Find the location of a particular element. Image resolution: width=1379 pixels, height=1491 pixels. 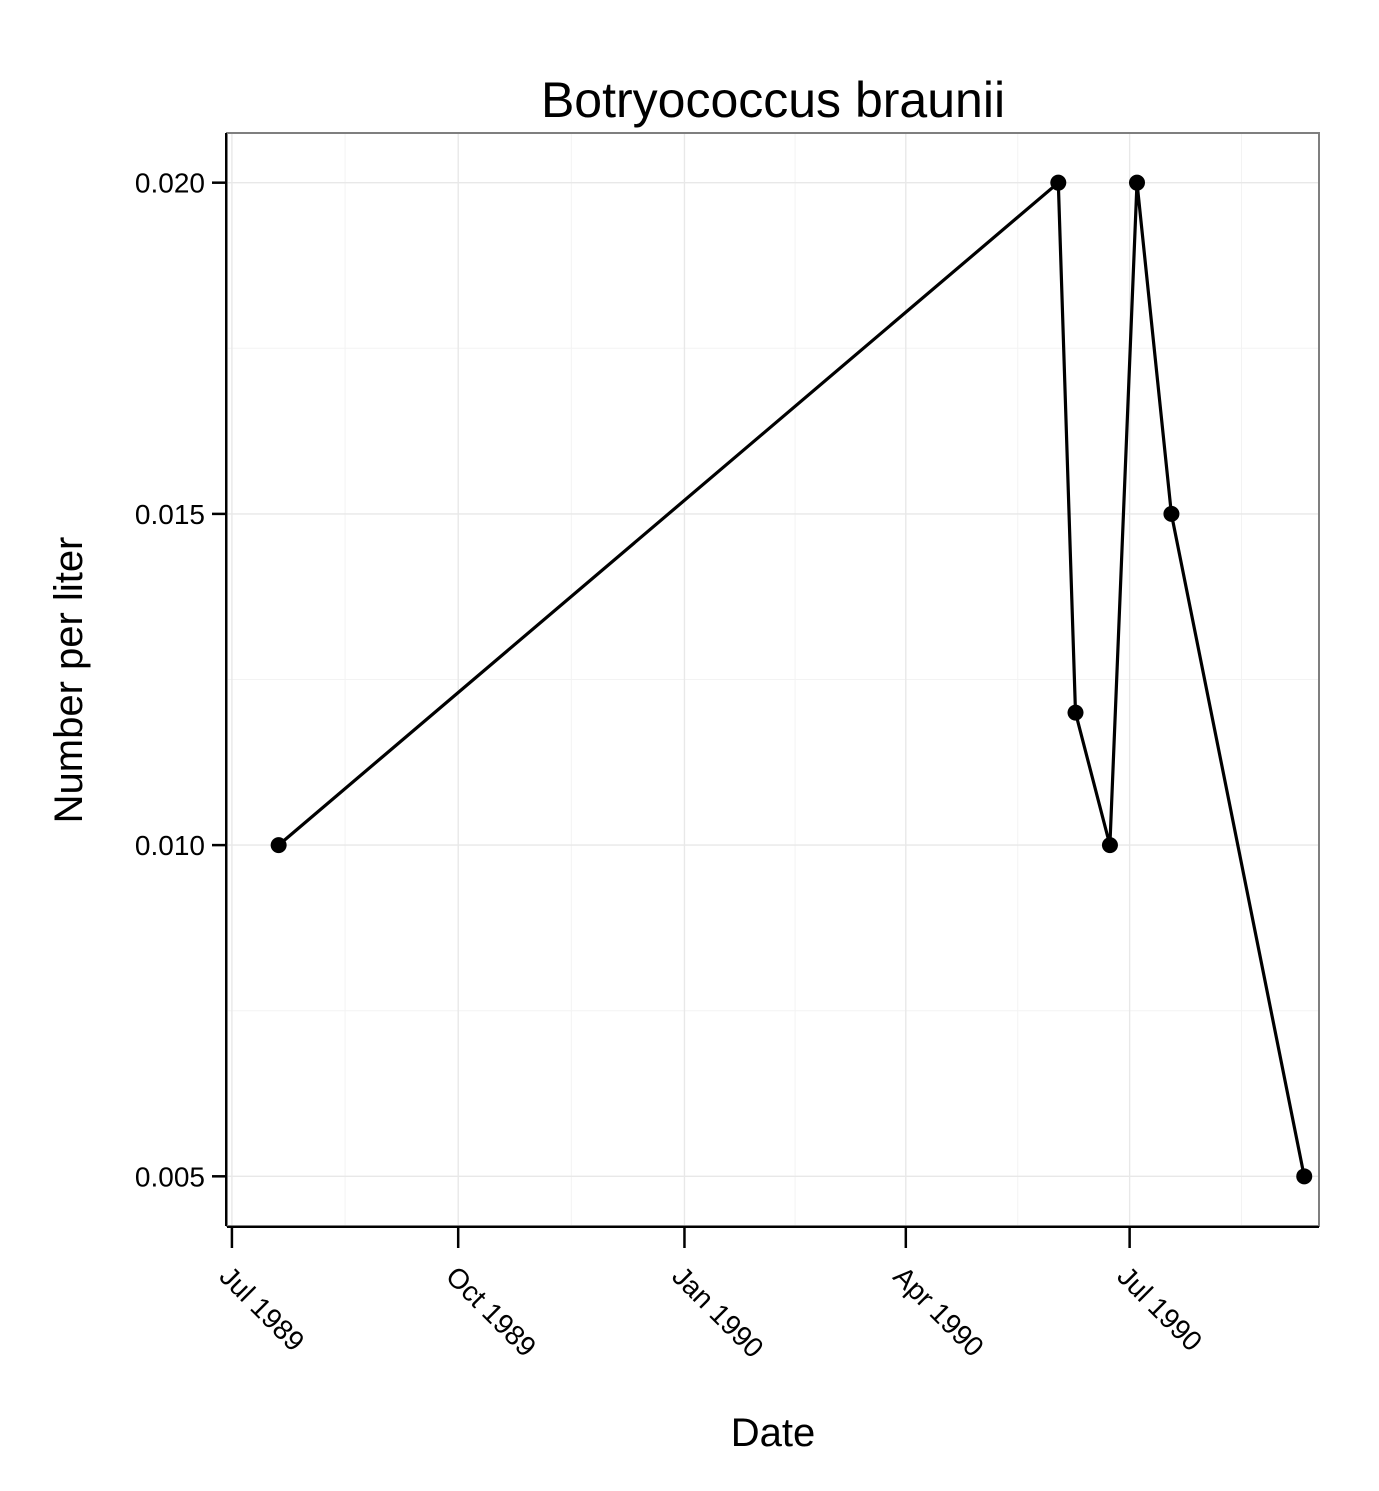

x-axis: Jul 1989 Oct 1989 Jan 1990 Apr 1990 Jul 1990 is located at coordinates (766, 1295).